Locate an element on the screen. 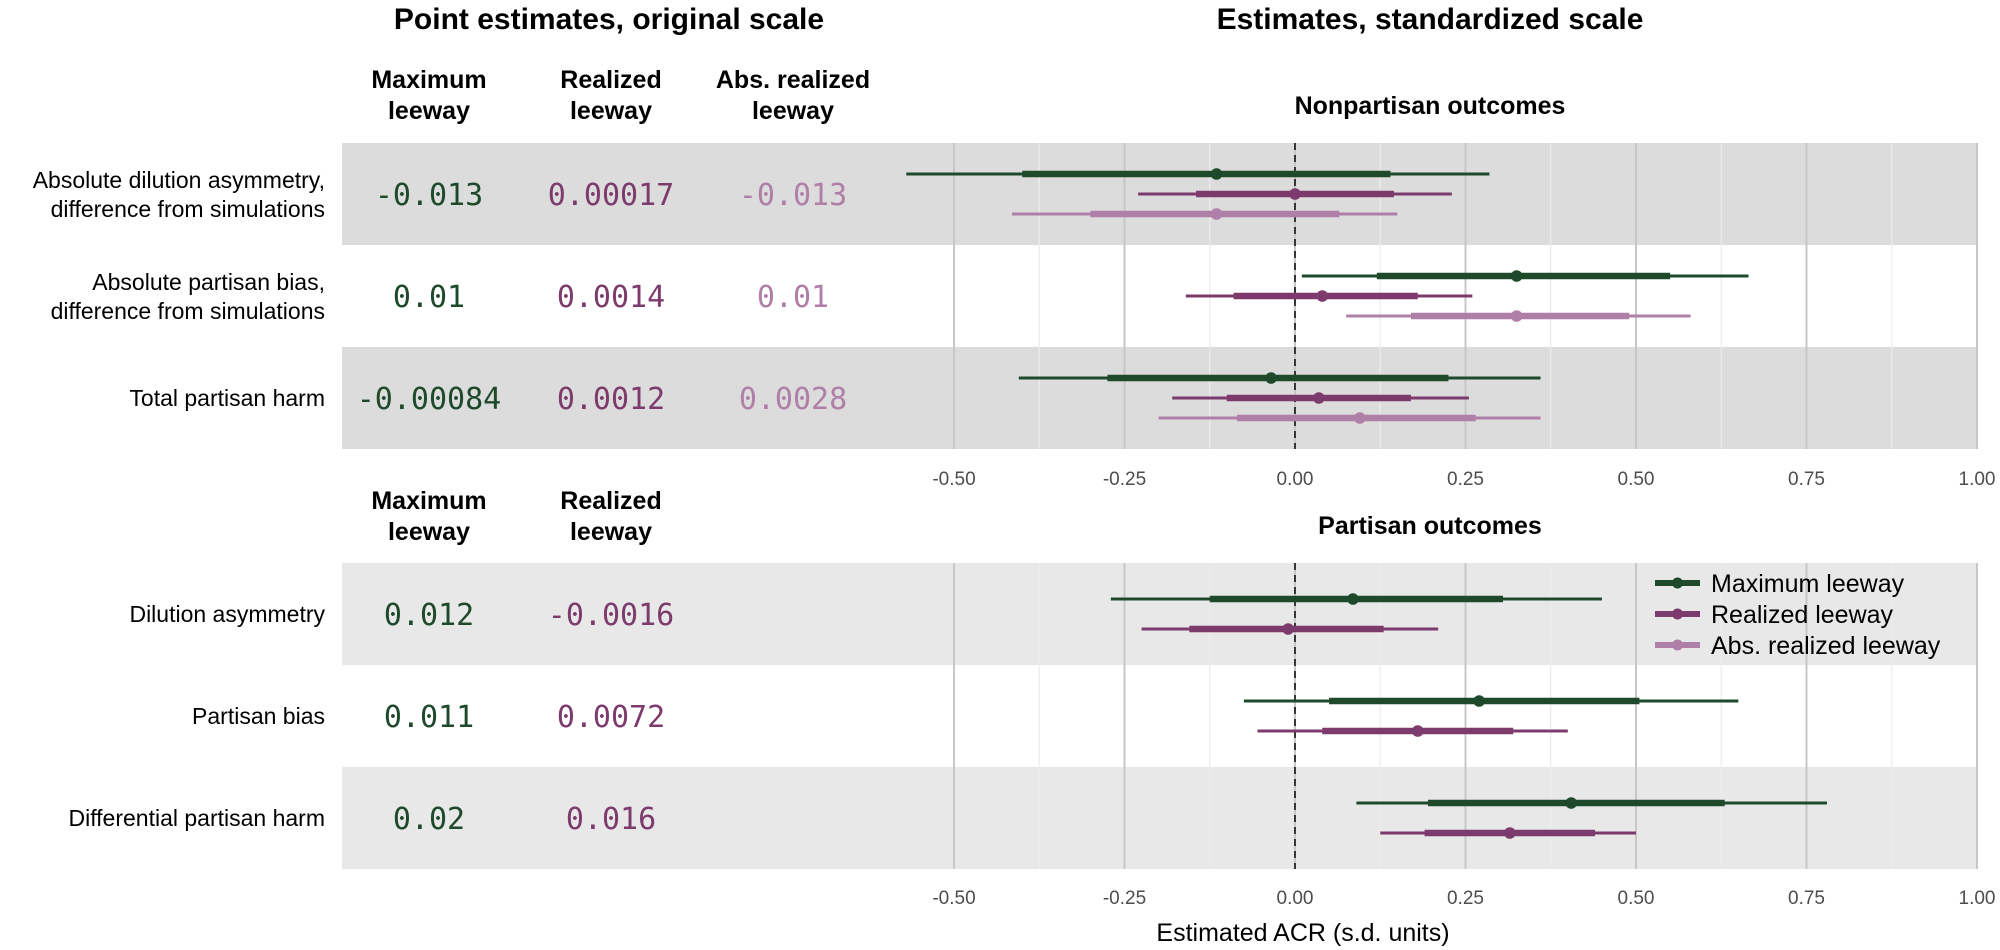 The image size is (2000, 950). row-label: Absolute dilution asymmetry, is located at coordinates (179, 180).